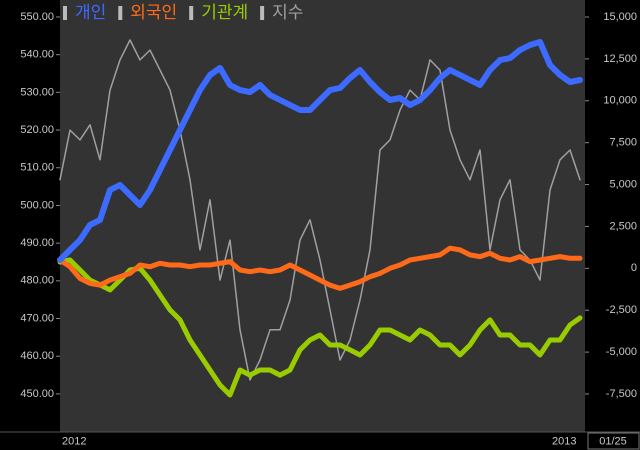 This screenshot has width=640, height=450. I want to click on y-tick-label: 500.00, so click(37, 205).